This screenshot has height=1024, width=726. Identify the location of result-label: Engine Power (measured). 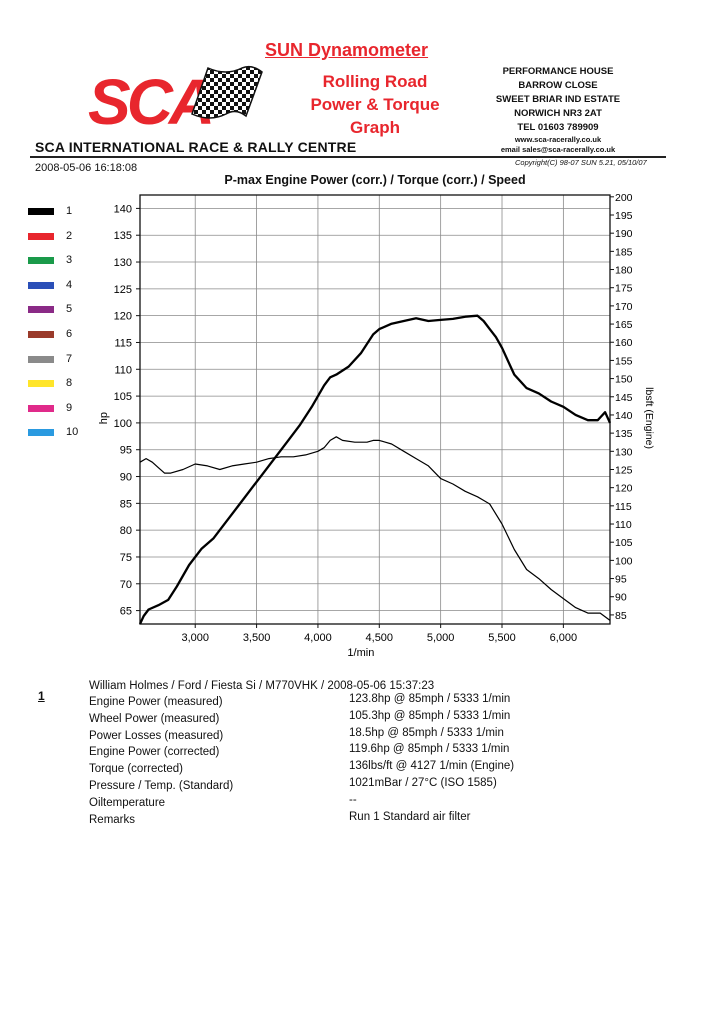
(156, 702).